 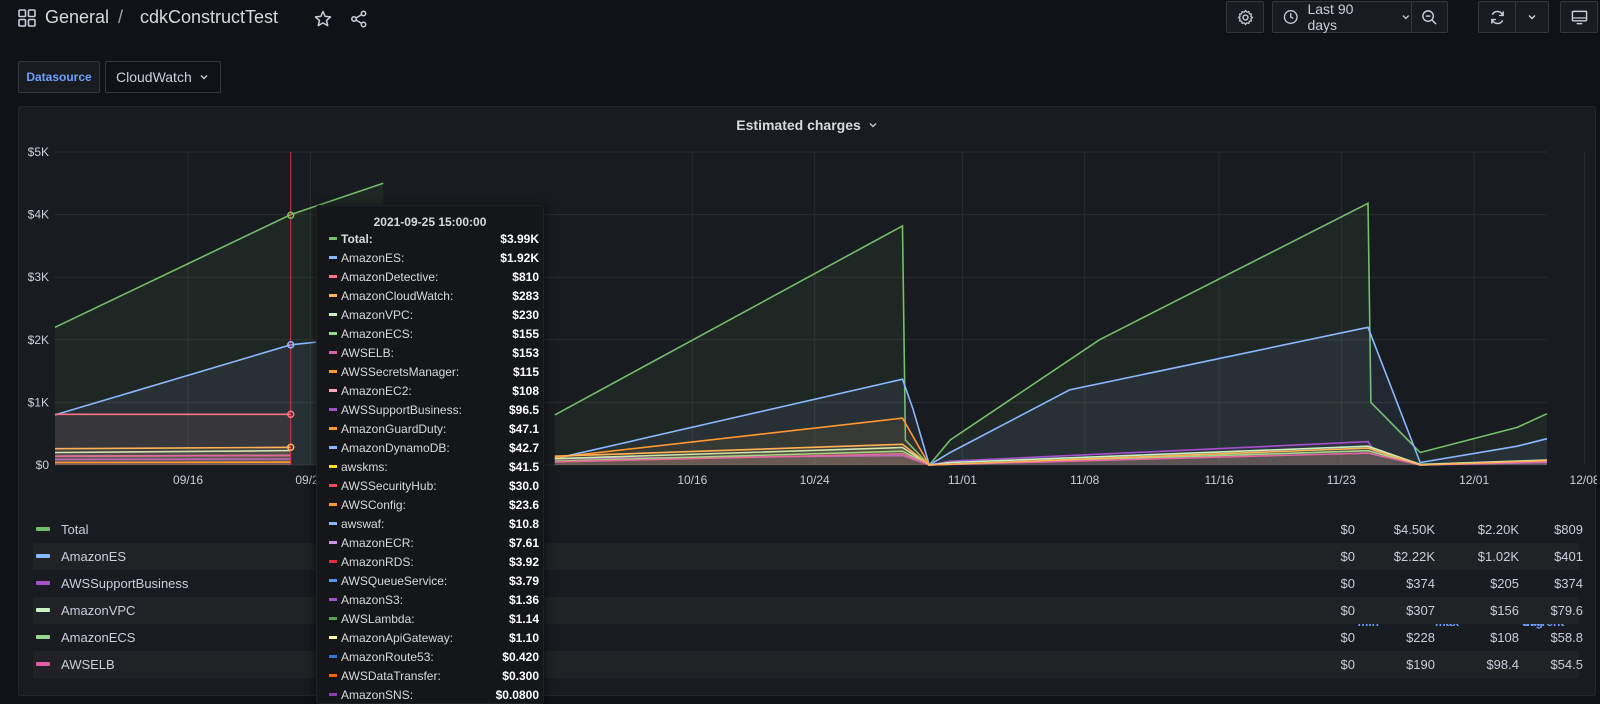 I want to click on legend-series-name: Total, so click(x=75, y=529).